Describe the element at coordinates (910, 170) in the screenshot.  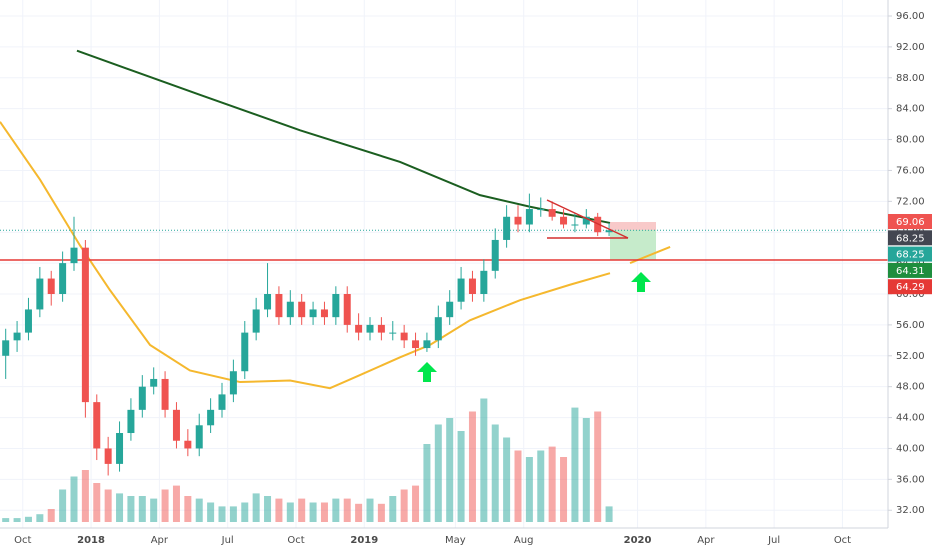
I see `y-tick-label: 76.00` at that location.